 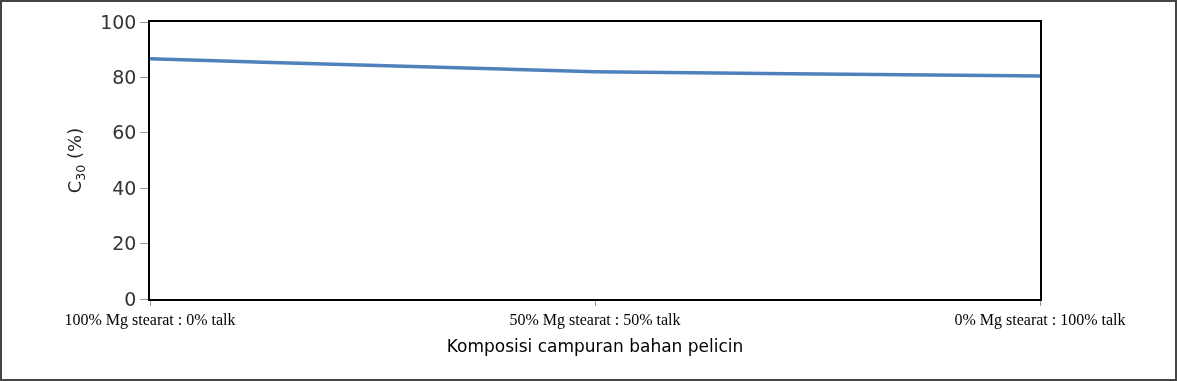 What do you see at coordinates (595, 345) in the screenshot?
I see `x-axis-title: Komposisi campuran bahan pelicin` at bounding box center [595, 345].